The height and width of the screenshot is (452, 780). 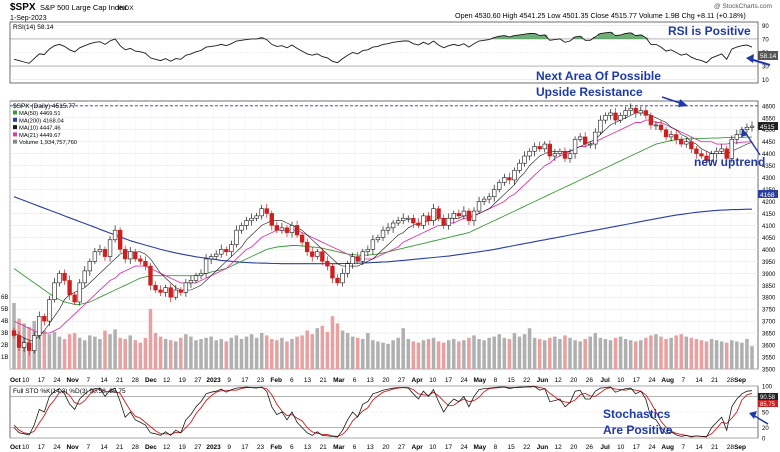 I want to click on x-axis-label: 9, so click(x=229, y=447).